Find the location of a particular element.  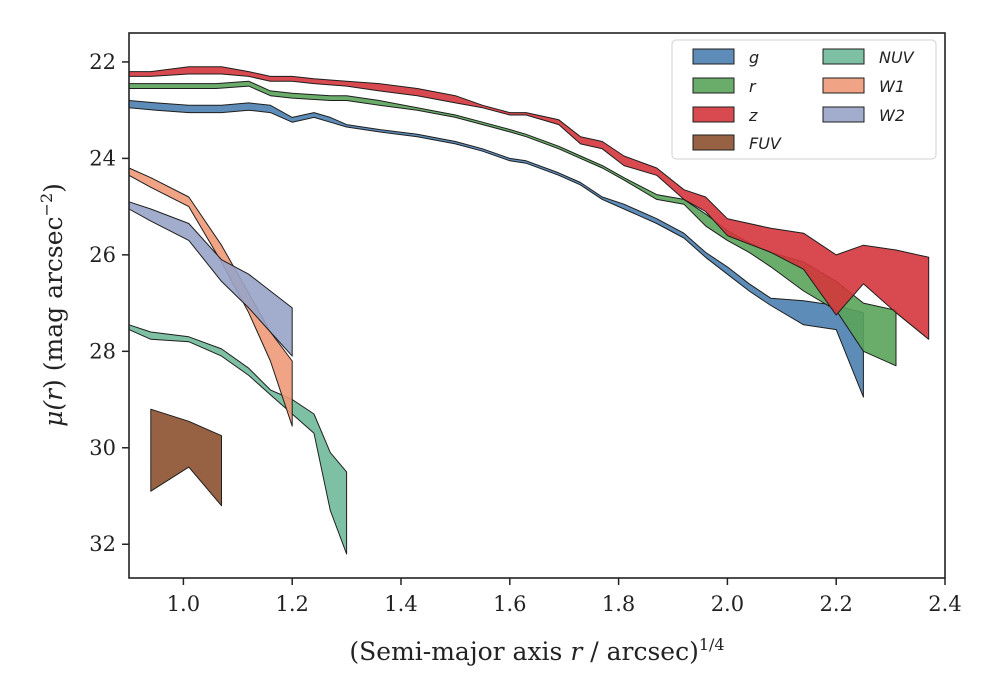

y-tick-label: 30 is located at coordinates (102, 448).